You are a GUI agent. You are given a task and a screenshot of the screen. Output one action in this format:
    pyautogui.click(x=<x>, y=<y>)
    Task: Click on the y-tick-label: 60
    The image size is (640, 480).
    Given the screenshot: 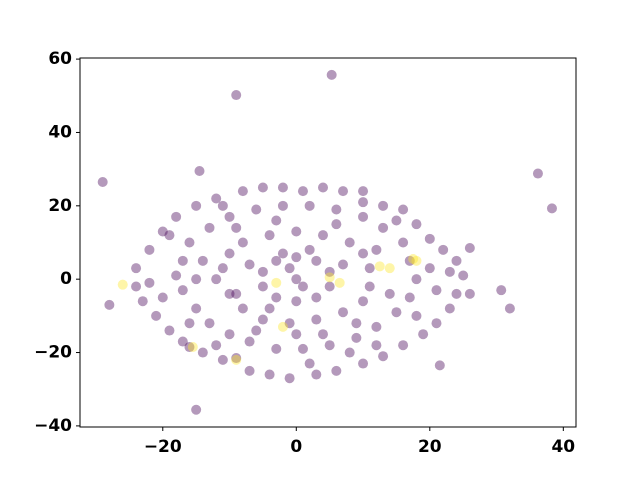 What is the action you would take?
    pyautogui.click(x=60, y=59)
    